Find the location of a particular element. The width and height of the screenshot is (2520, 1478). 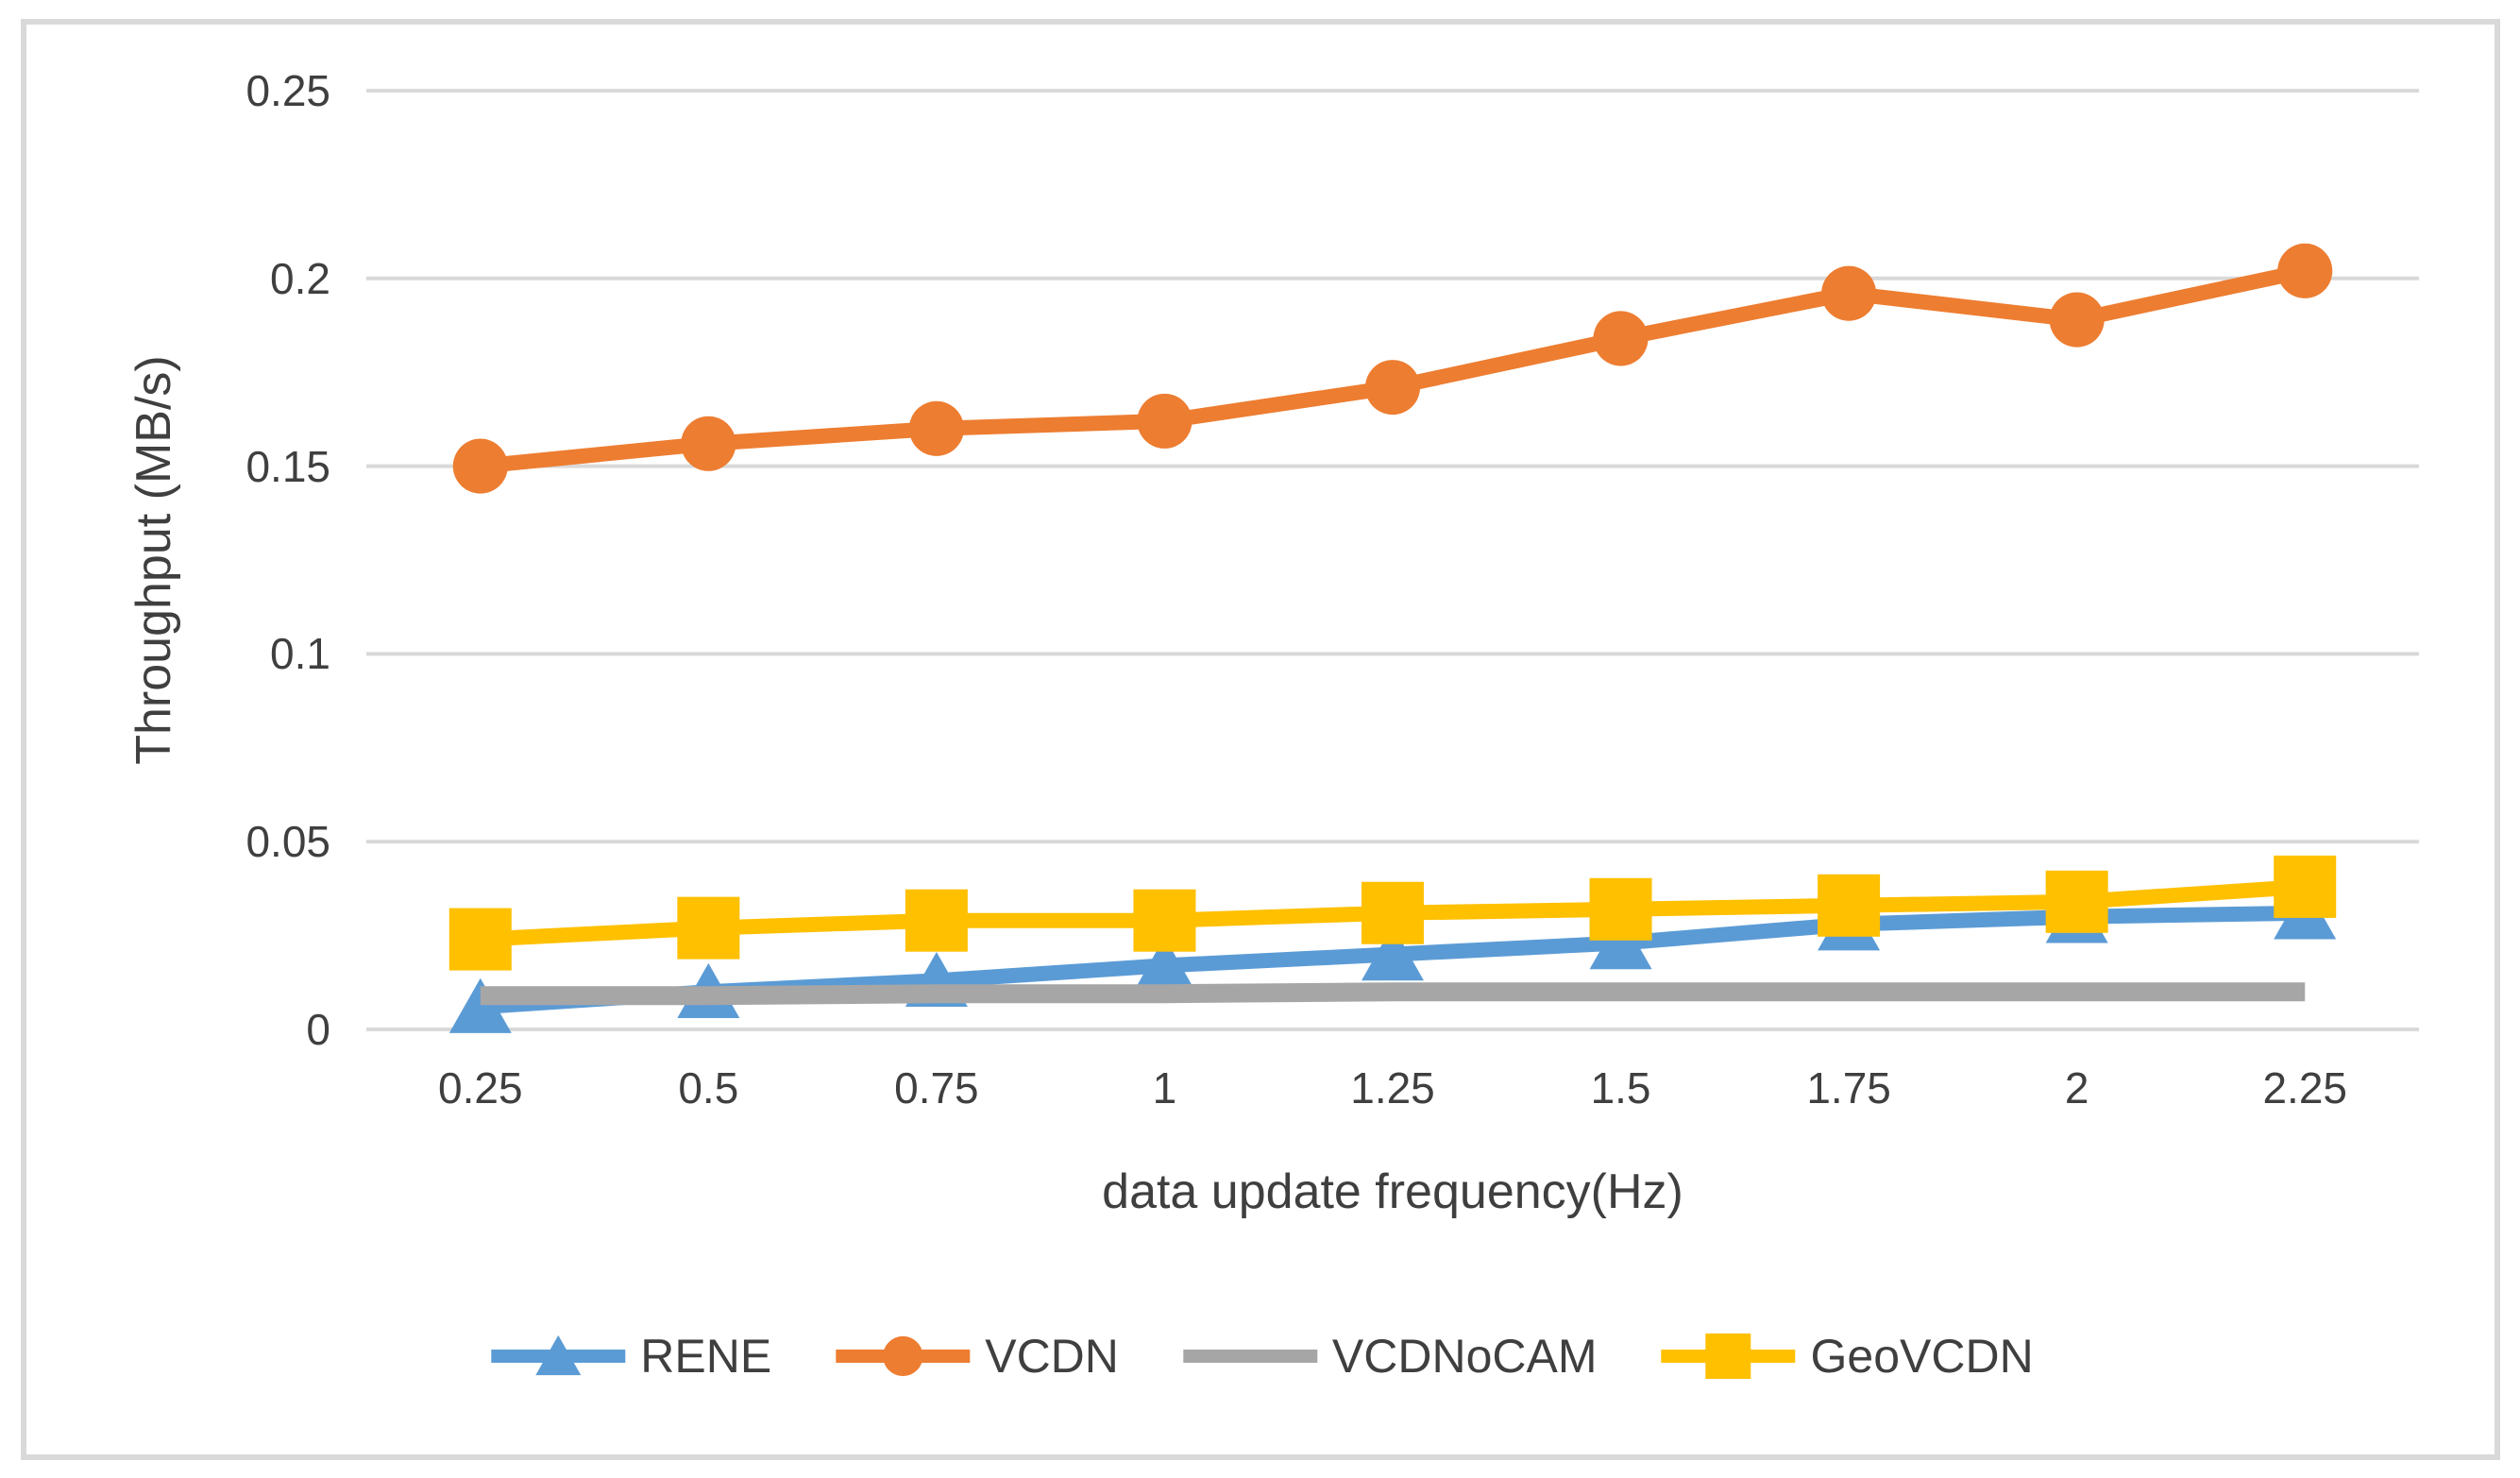

series-line-vcdnocam is located at coordinates (1393, 994).